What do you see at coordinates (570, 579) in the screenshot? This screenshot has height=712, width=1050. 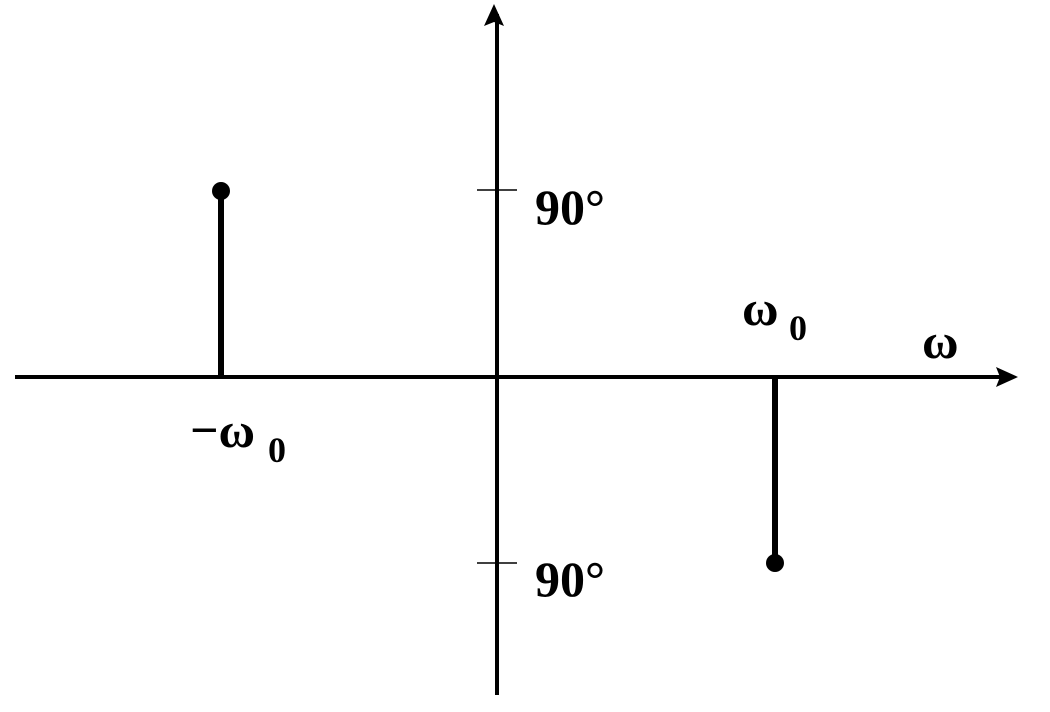 I see `tick-lower-label: 90°` at bounding box center [570, 579].